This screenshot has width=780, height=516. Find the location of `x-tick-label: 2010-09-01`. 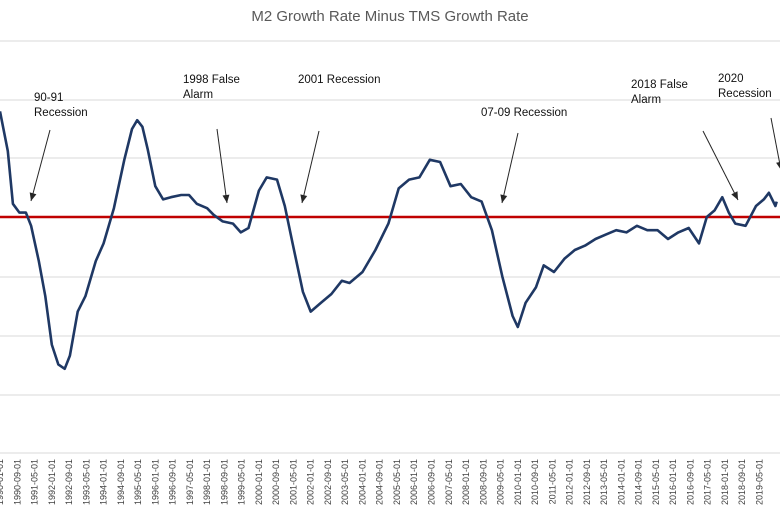

x-tick-label: 2010-09-01 is located at coordinates (535, 482).